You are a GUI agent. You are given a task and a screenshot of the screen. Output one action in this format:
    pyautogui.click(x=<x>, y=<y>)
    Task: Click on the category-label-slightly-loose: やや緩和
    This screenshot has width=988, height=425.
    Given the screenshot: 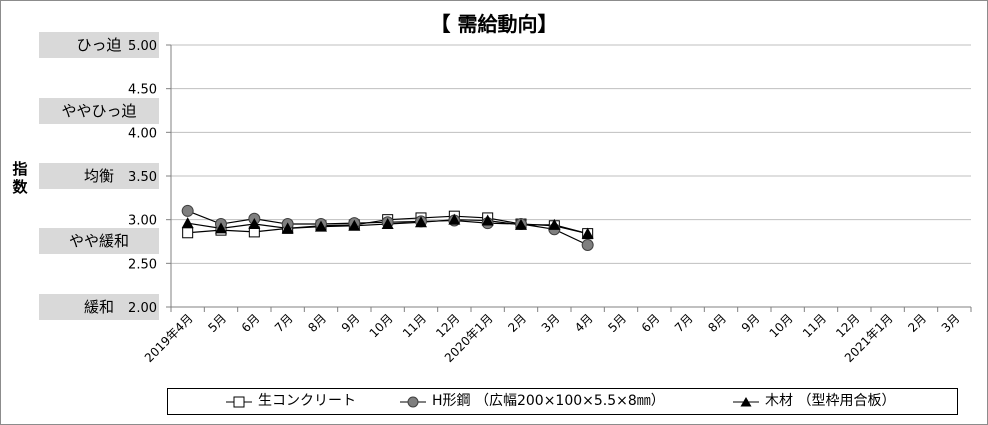 What is the action you would take?
    pyautogui.click(x=99, y=241)
    